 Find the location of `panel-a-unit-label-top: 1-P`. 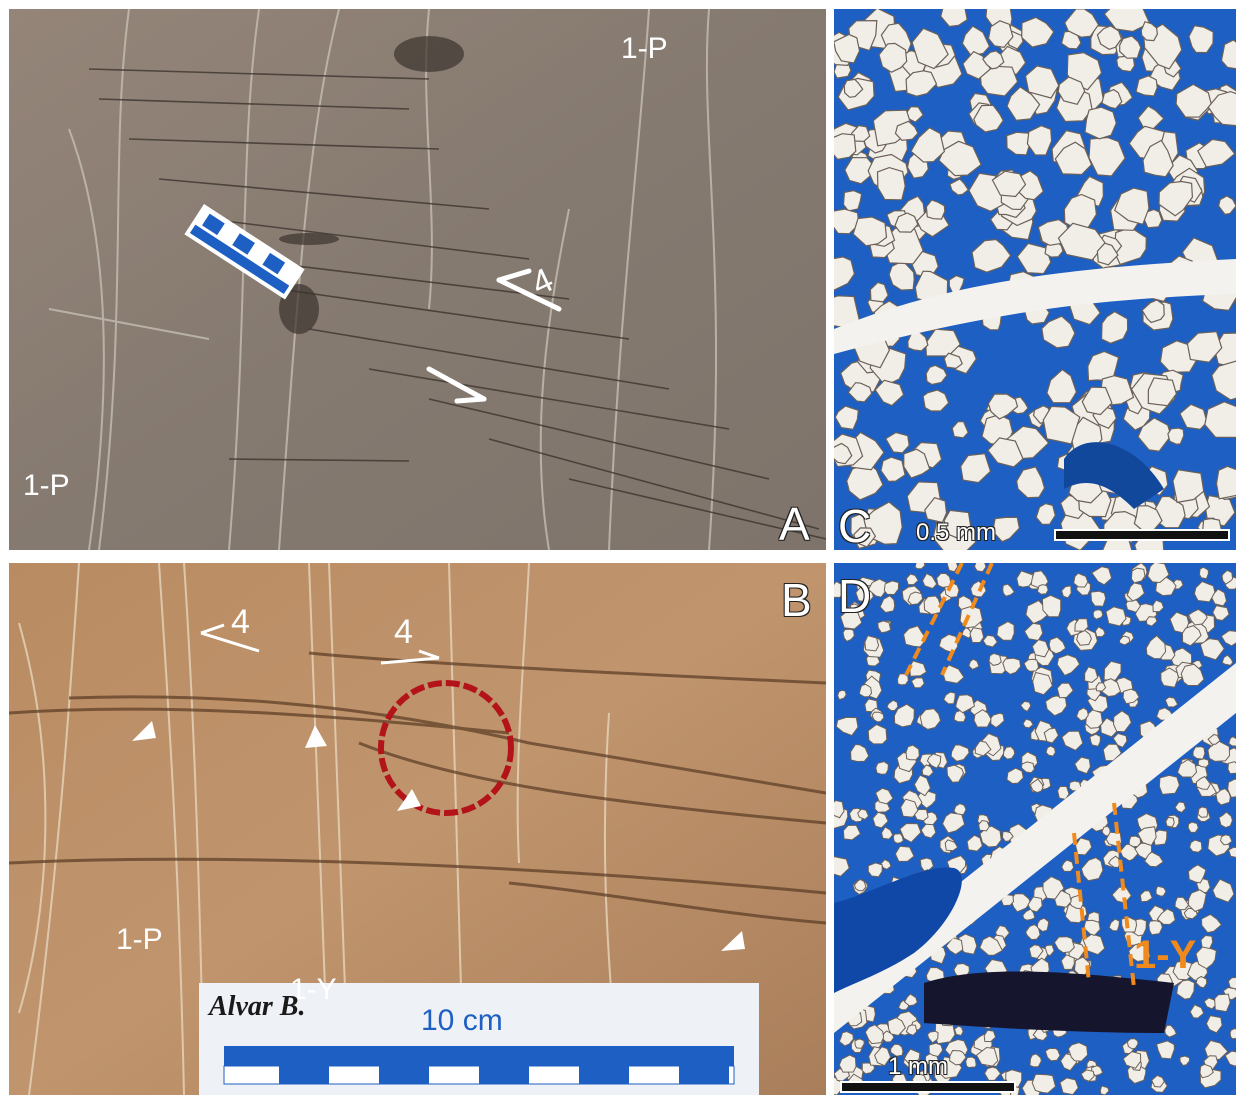

panel-a-unit-label-top: 1-P is located at coordinates (644, 48).